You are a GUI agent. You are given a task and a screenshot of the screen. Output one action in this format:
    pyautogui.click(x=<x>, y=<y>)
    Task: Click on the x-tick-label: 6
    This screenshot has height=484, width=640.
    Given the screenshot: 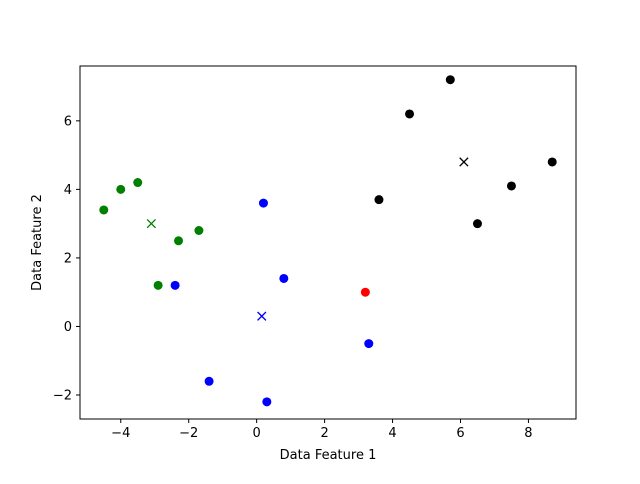 What is the action you would take?
    pyautogui.click(x=460, y=433)
    